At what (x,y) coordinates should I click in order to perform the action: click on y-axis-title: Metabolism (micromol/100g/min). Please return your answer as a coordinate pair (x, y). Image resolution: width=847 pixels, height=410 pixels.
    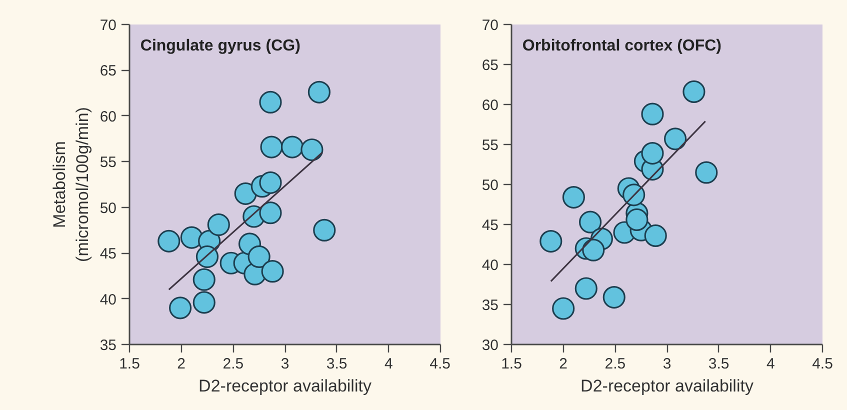
    Looking at the image, I should click on (71, 184).